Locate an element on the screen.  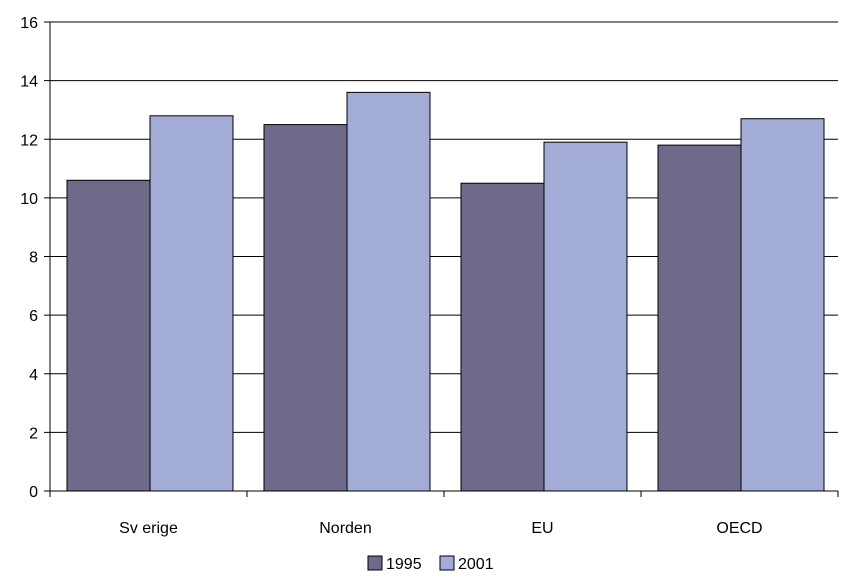
legend-swatch-1995 is located at coordinates (375, 563).